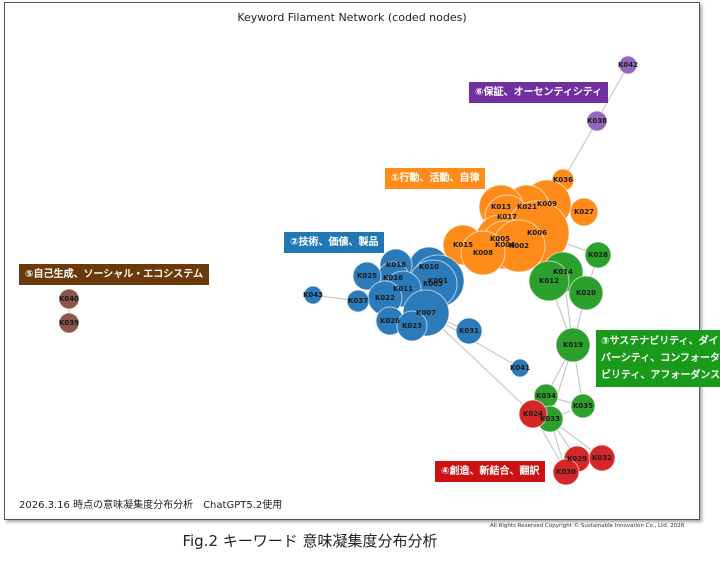 This screenshot has width=720, height=562. I want to click on node-label-K042: K042, so click(628, 65).